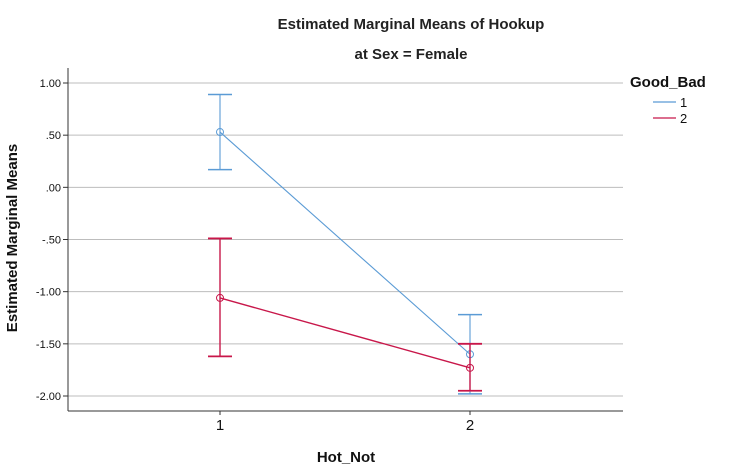 The width and height of the screenshot is (740, 475). I want to click on chart-subtitle: at Sex = Female, so click(411, 54).